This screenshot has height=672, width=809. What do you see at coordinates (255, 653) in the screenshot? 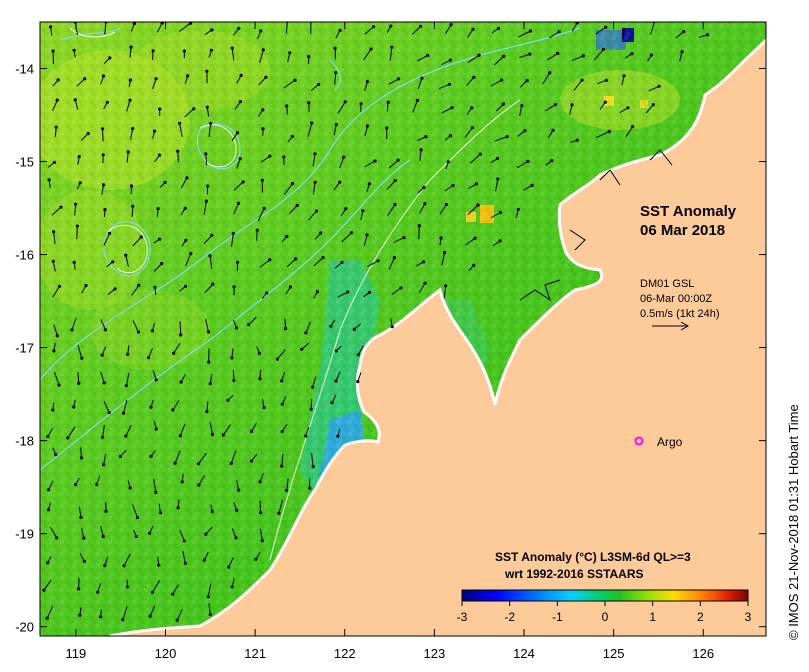
I see `x-tick-label: 121` at bounding box center [255, 653].